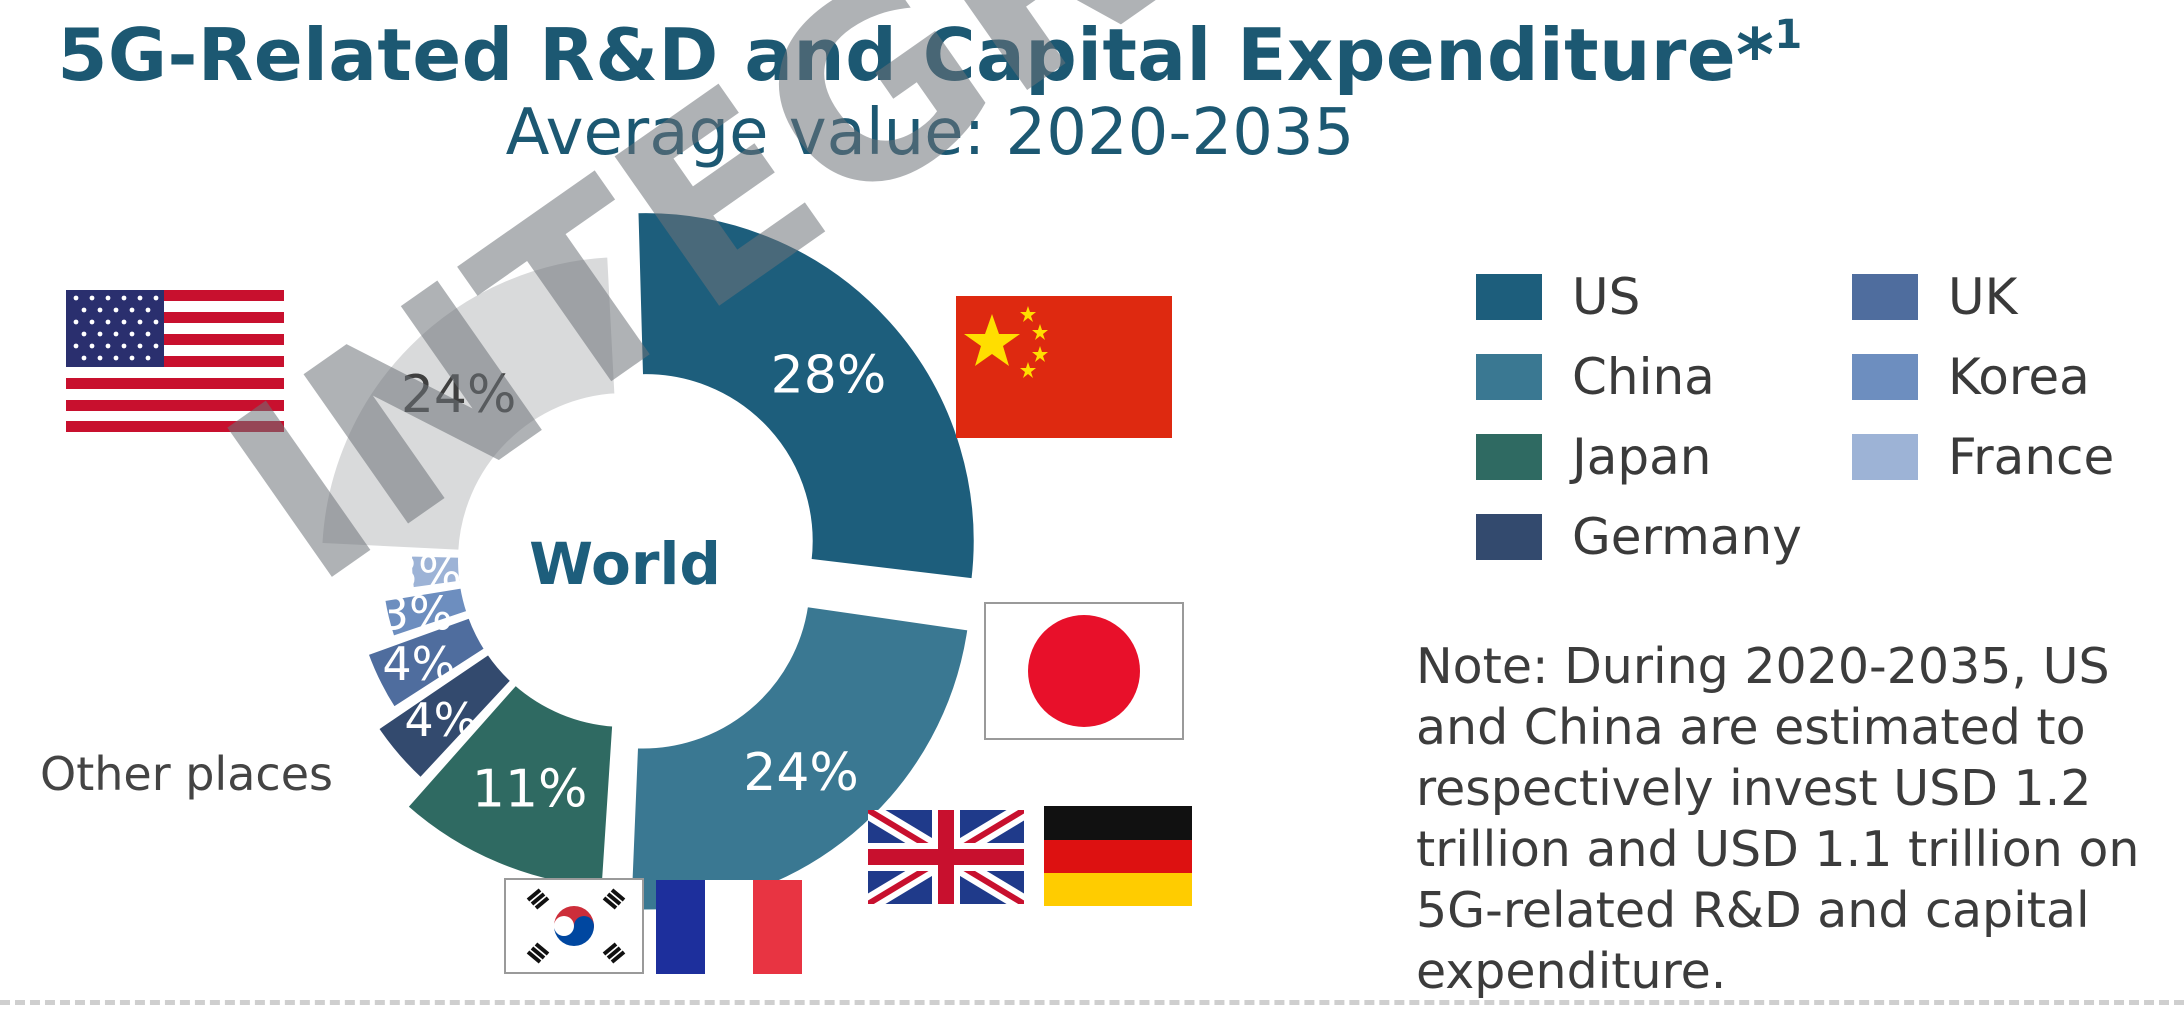 This screenshot has width=2184, height=1010. What do you see at coordinates (2019, 377) in the screenshot?
I see `legend-label: Korea` at bounding box center [2019, 377].